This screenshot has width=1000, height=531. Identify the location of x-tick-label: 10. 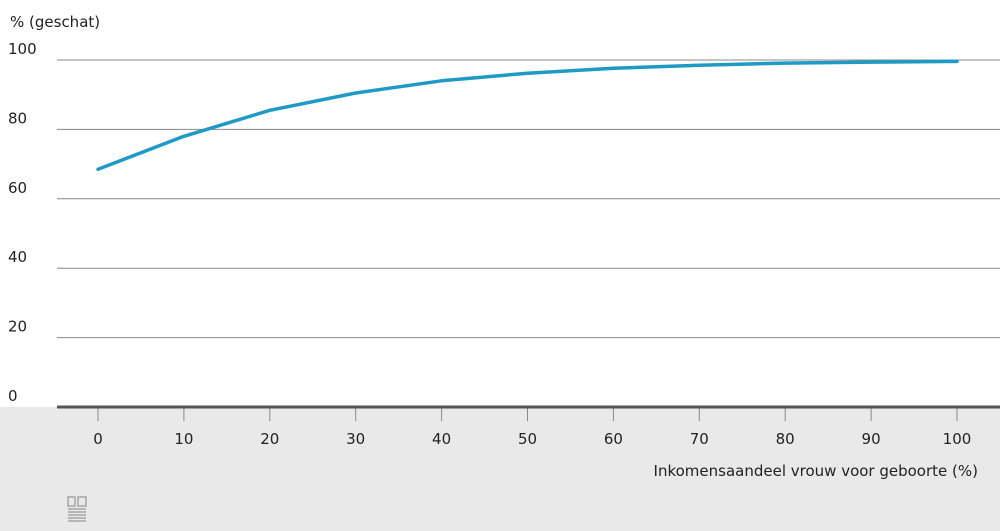
(183, 439).